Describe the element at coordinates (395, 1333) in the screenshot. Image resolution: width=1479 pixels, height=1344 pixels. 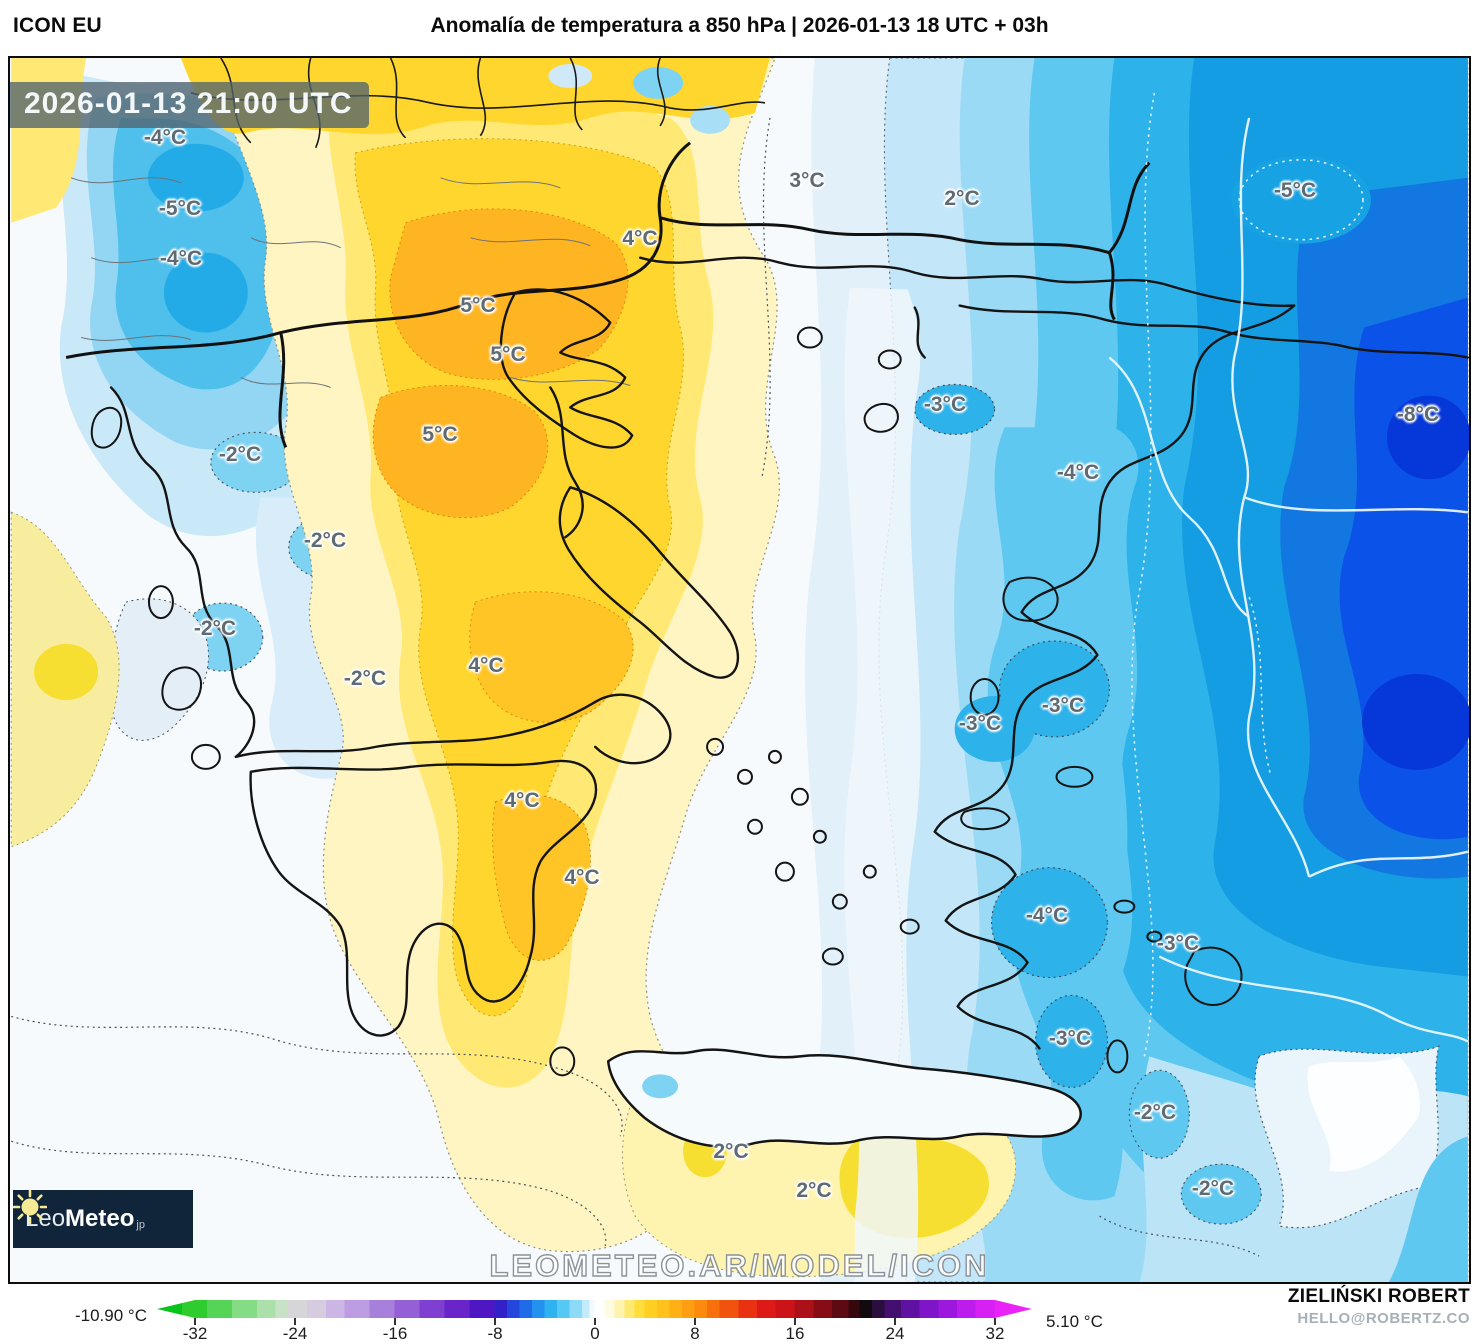
I see `colorbar-tick-label: -16` at that location.